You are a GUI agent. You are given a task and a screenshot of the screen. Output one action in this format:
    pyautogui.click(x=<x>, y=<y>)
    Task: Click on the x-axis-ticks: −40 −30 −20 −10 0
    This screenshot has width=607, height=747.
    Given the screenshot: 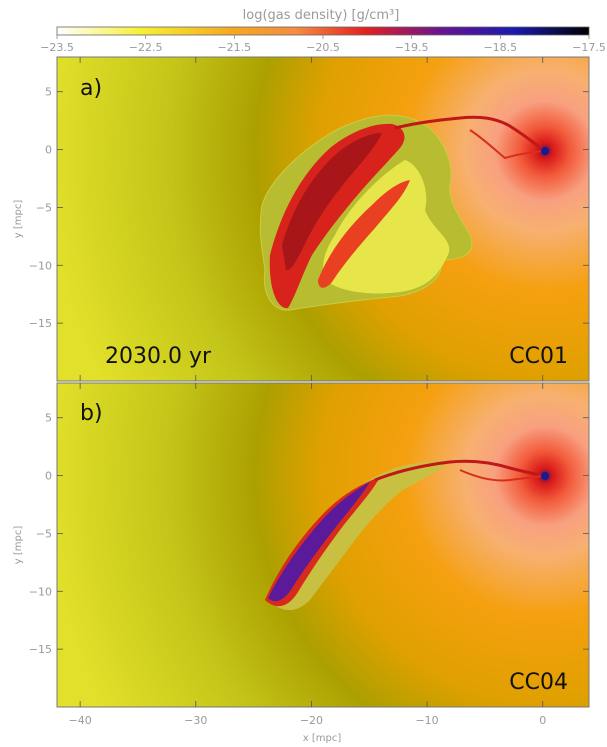 What is the action you would take?
    pyautogui.click(x=308, y=720)
    